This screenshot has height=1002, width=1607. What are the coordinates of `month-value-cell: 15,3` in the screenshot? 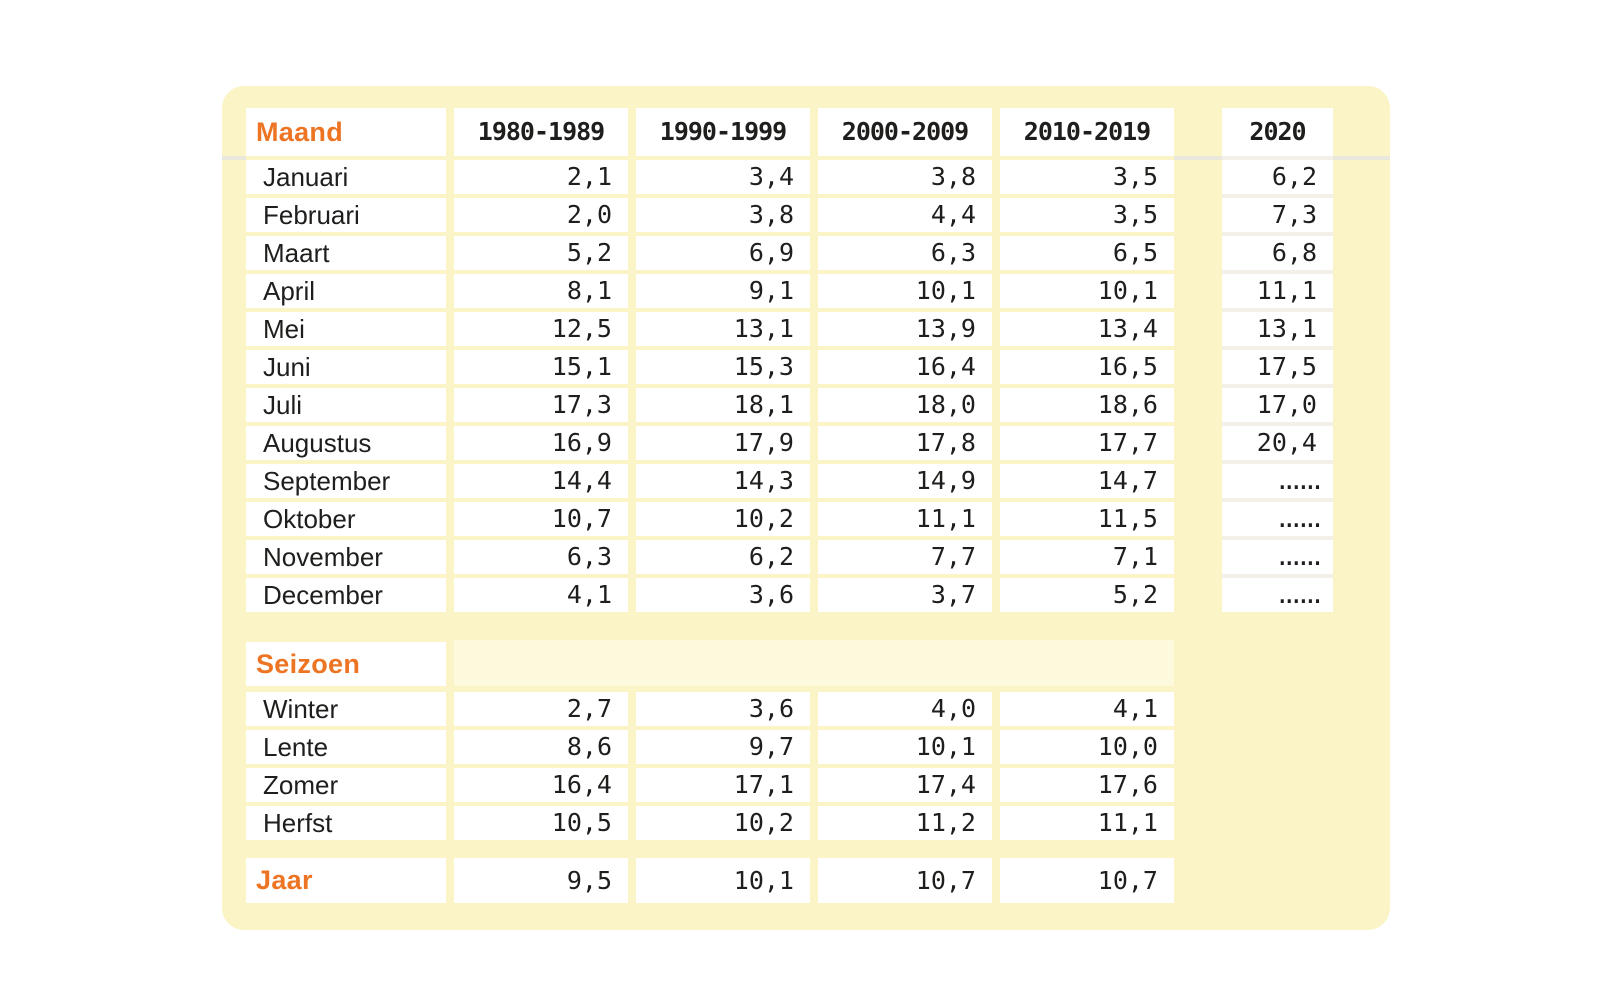 It's located at (723, 367).